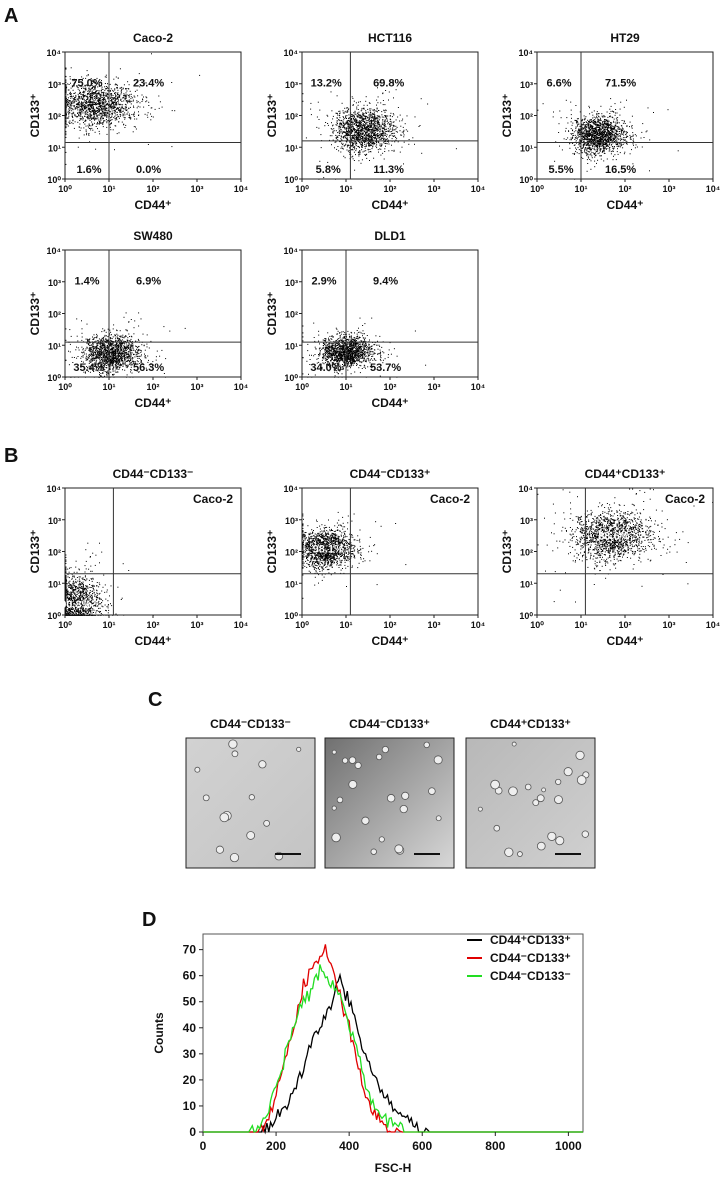 This screenshot has height=1182, width=725. What do you see at coordinates (624, 205) in the screenshot?
I see `x-axis-label: CD44⁺` at bounding box center [624, 205].